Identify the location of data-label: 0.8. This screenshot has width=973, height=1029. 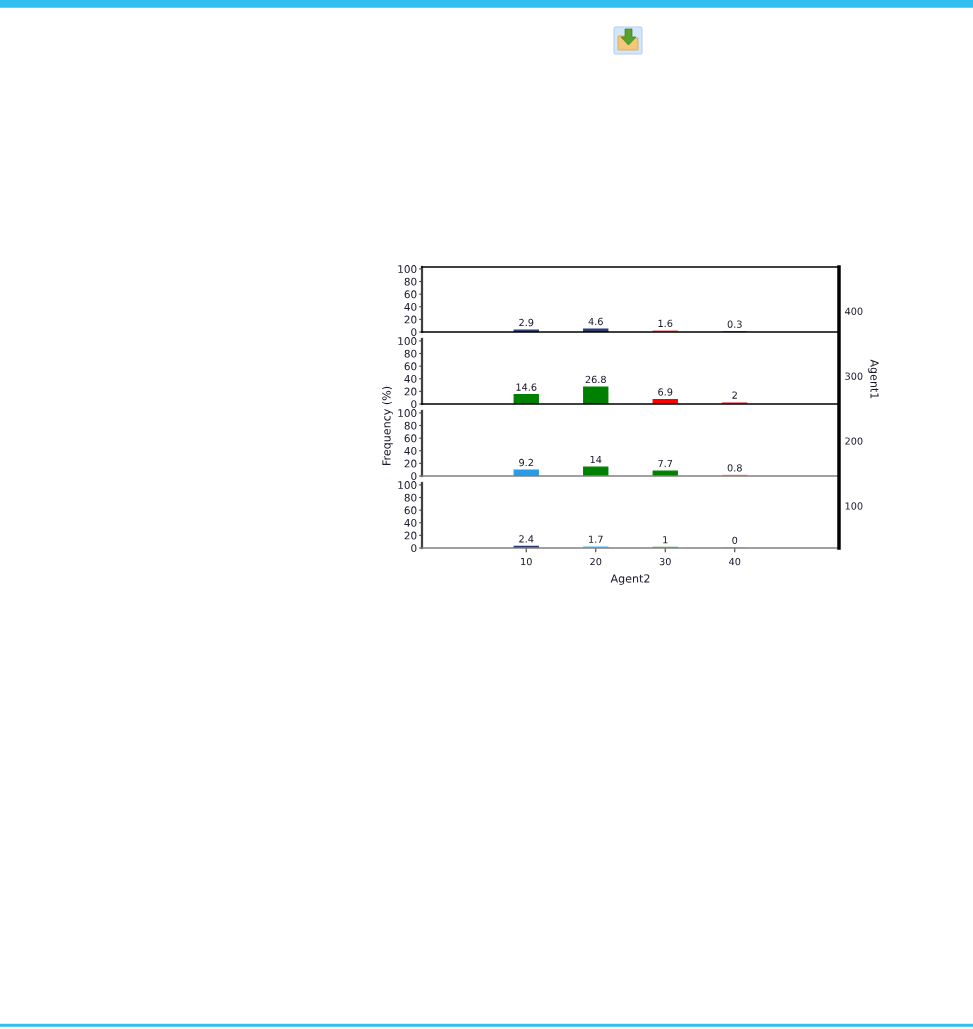
(734, 468).